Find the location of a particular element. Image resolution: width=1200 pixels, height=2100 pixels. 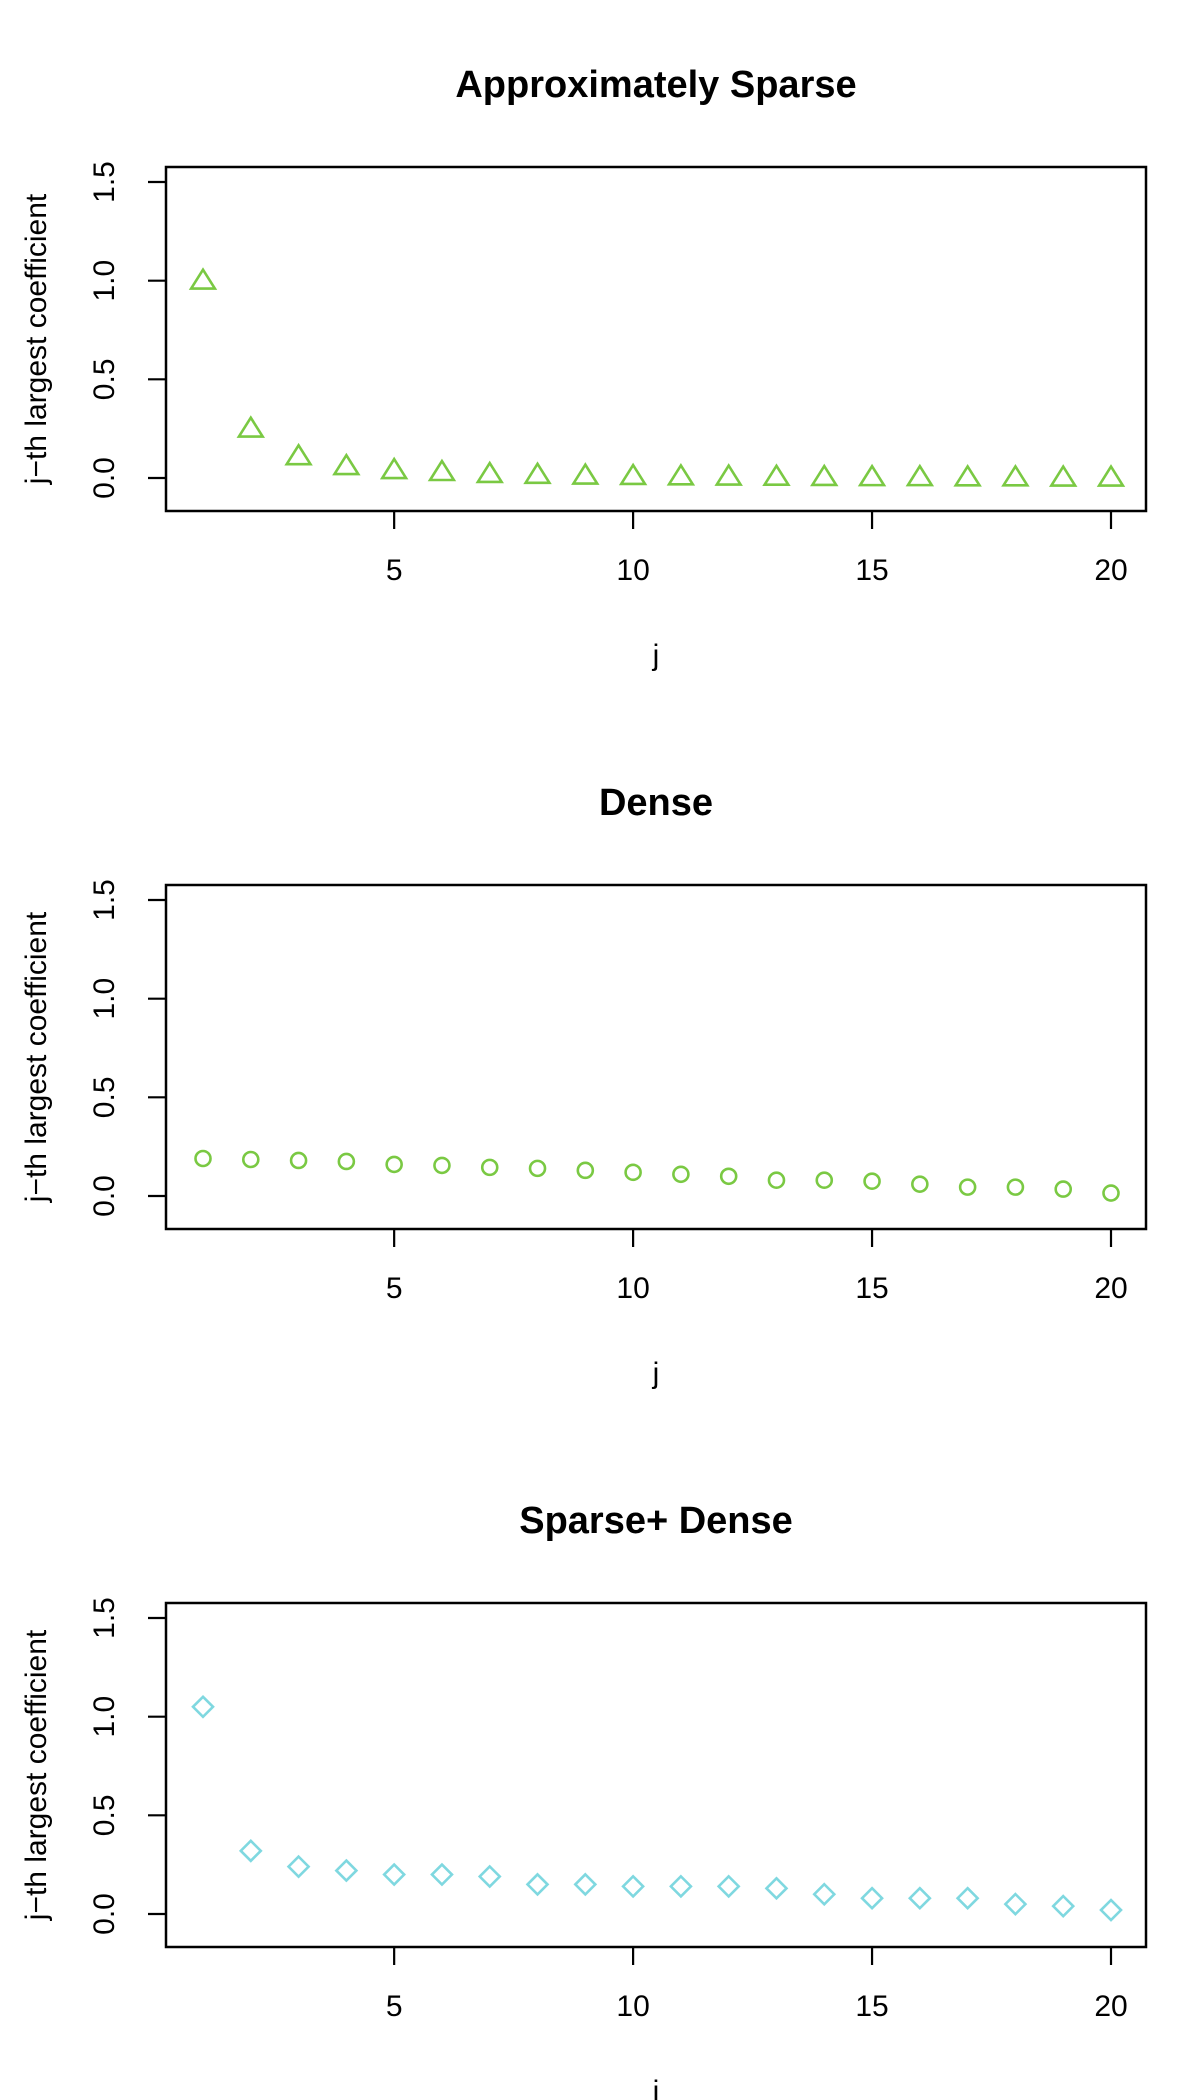

chart-title: Dense is located at coordinates (656, 803).